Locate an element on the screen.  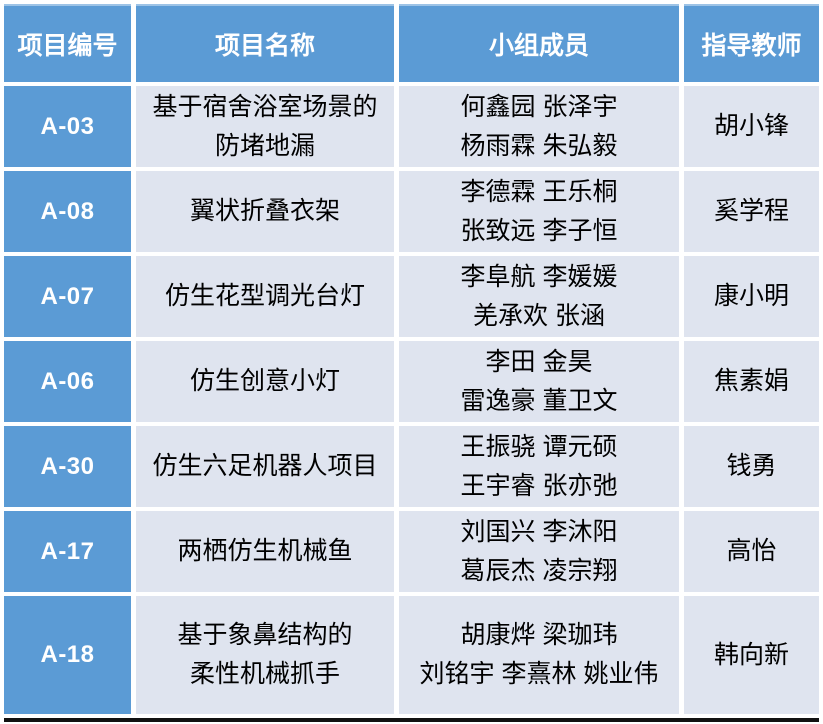
table-row: A-30 仿生六足机器人项目 王振骁 谭元硕 王宇睿 张亦弛 钱勇 is located at coordinates (411, 466).